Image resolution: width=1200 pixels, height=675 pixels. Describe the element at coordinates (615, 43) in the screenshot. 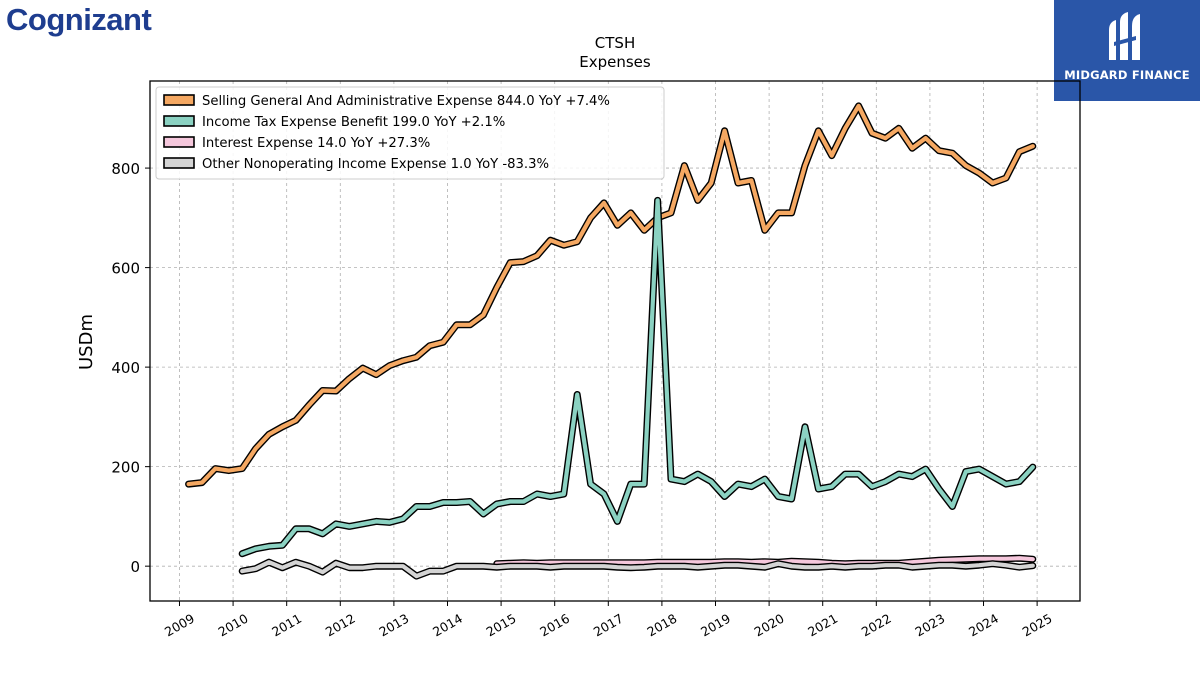

I see `chart-title: CTSH` at that location.